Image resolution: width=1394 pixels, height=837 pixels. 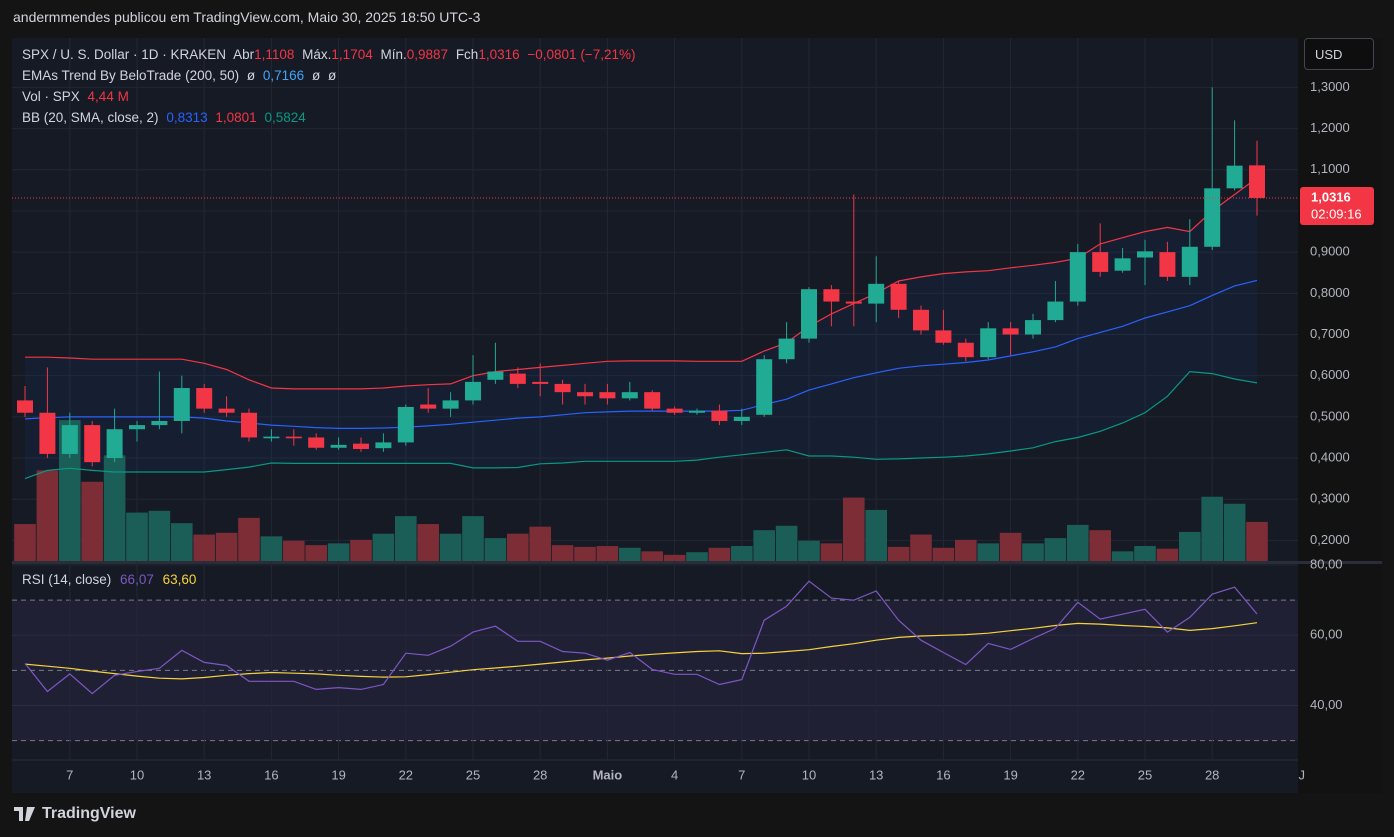 What do you see at coordinates (1212, 774) in the screenshot?
I see `x-tick-label: 28` at bounding box center [1212, 774].